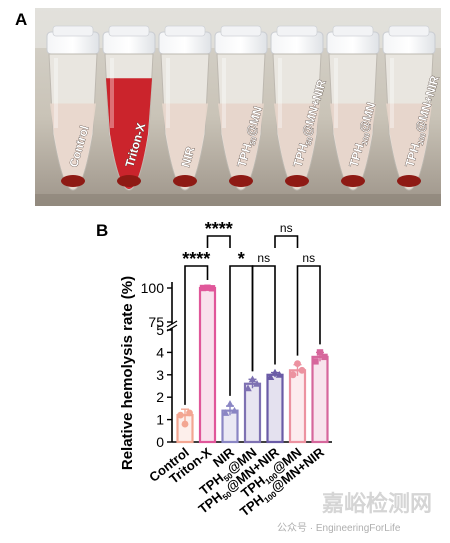  What do you see at coordinates (339, 528) in the screenshot?
I see `watermark-small: 公众号 · EngineeringForLife` at bounding box center [339, 528].